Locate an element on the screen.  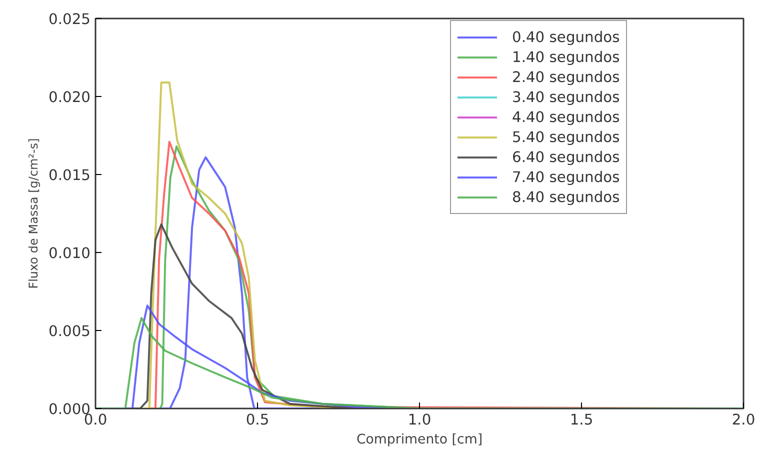
y-axis-title: Fluxo de Massa [g/cm²-s] is located at coordinates (33, 213).